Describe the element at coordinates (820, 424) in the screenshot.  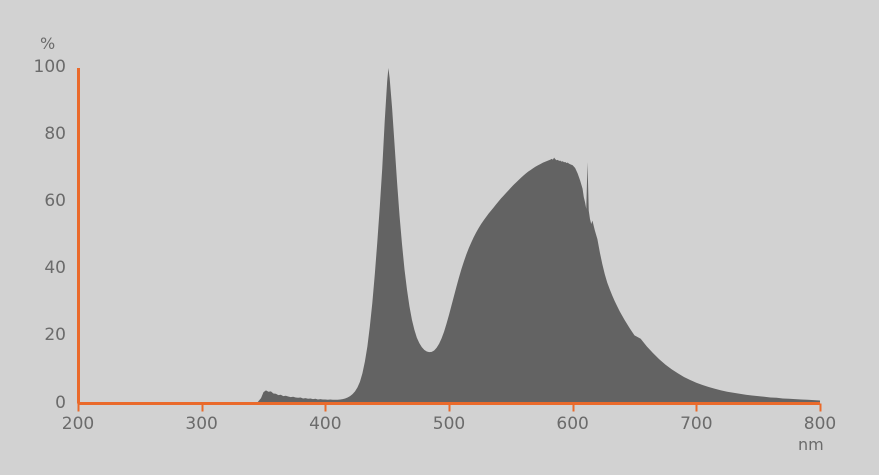
I see `x-tick-label: 800` at that location.